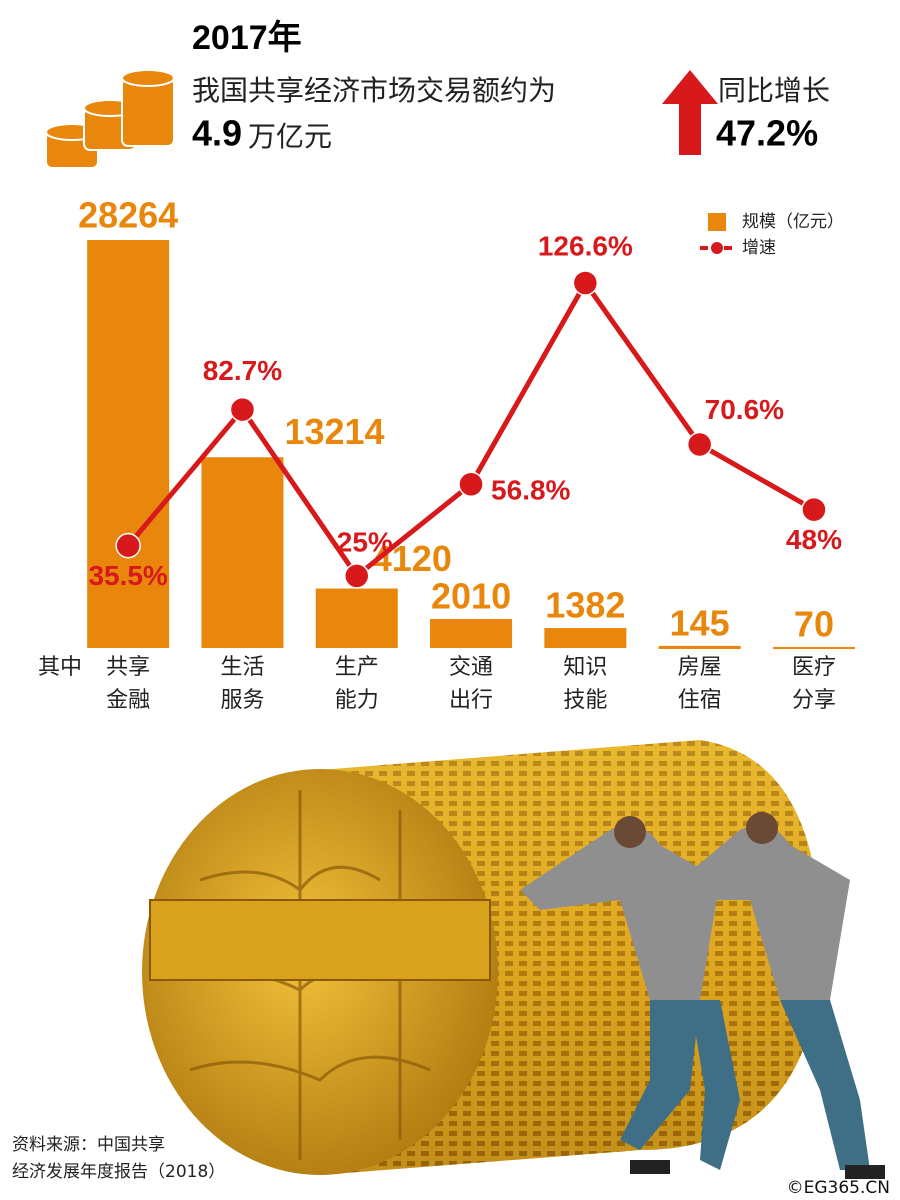 The height and width of the screenshot is (1200, 900). What do you see at coordinates (774, 90) in the screenshot?
I see `growth-label: 同比增长` at bounding box center [774, 90].